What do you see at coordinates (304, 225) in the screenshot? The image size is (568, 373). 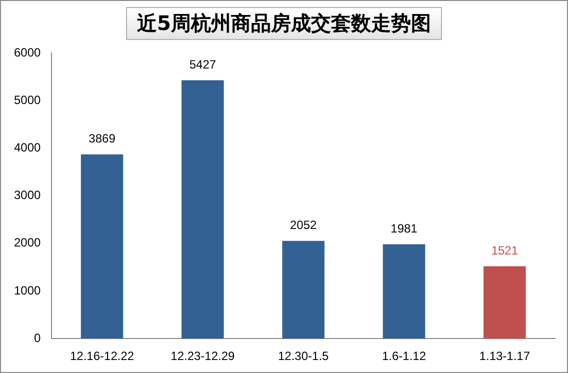 I see `data-label: 2052` at bounding box center [304, 225].